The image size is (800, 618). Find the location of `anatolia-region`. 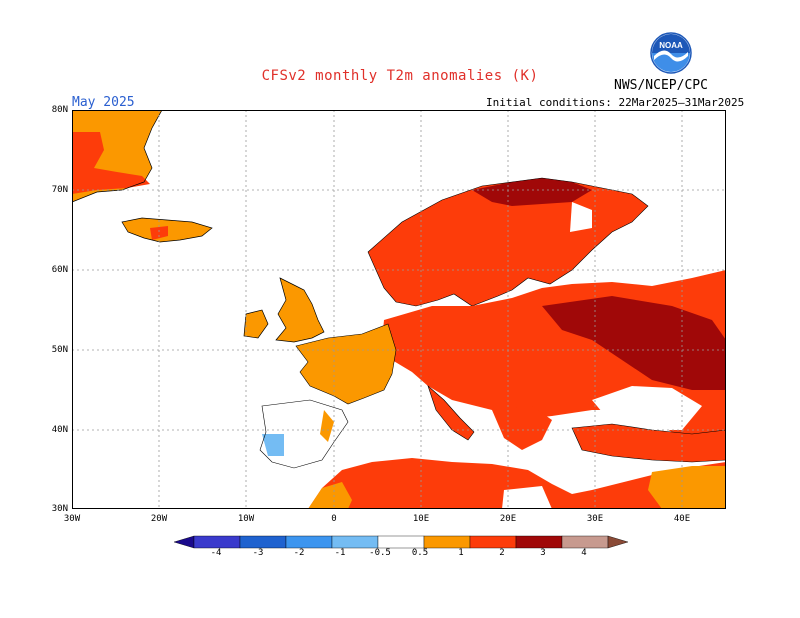

anatolia-region is located at coordinates (648, 443).